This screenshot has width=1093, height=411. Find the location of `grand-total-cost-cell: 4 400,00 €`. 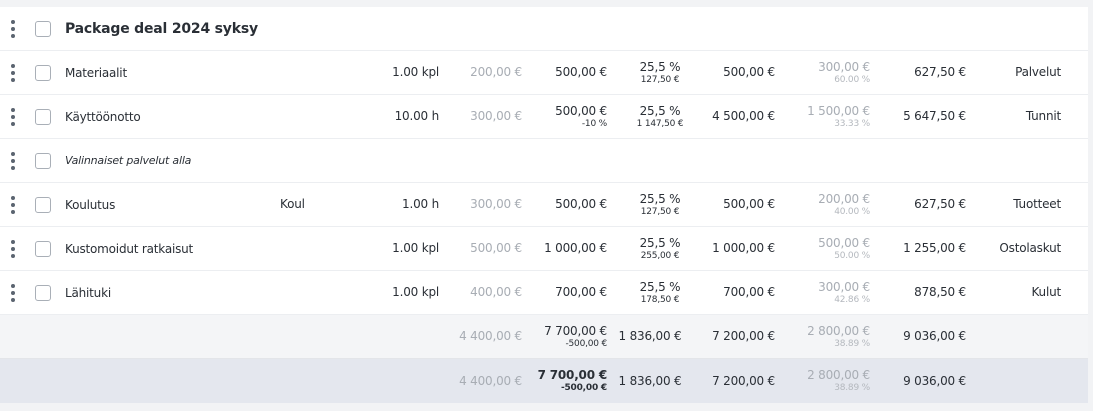

grand-total-cost-cell: 4 400,00 € is located at coordinates (490, 380).